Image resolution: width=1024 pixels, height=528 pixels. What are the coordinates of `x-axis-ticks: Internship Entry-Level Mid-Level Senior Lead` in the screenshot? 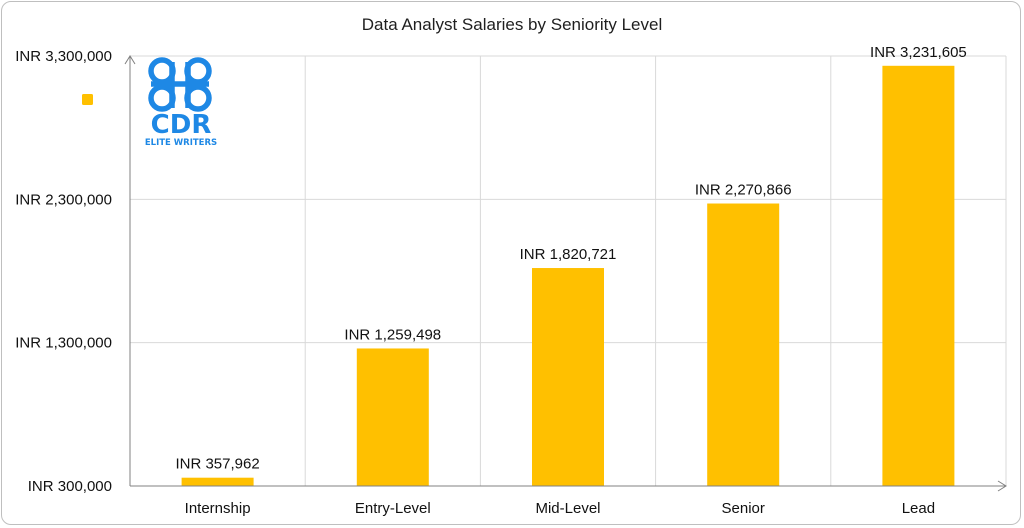 It's located at (560, 508).